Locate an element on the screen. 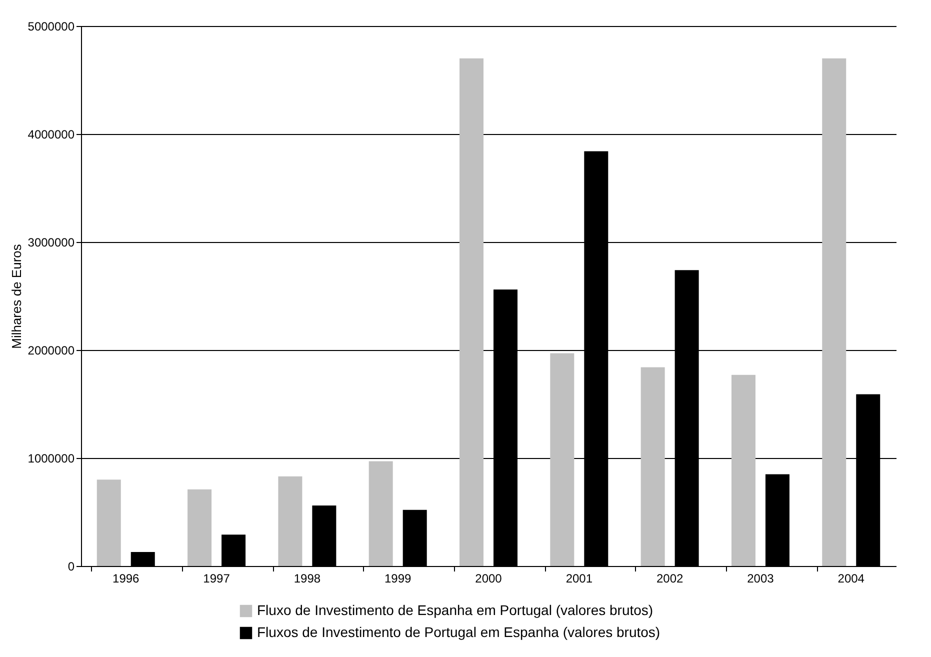 The image size is (931, 657). legend-label: Fluxo de Investimento de Espanha em Portugal (valores brutos) is located at coordinates (455, 610).